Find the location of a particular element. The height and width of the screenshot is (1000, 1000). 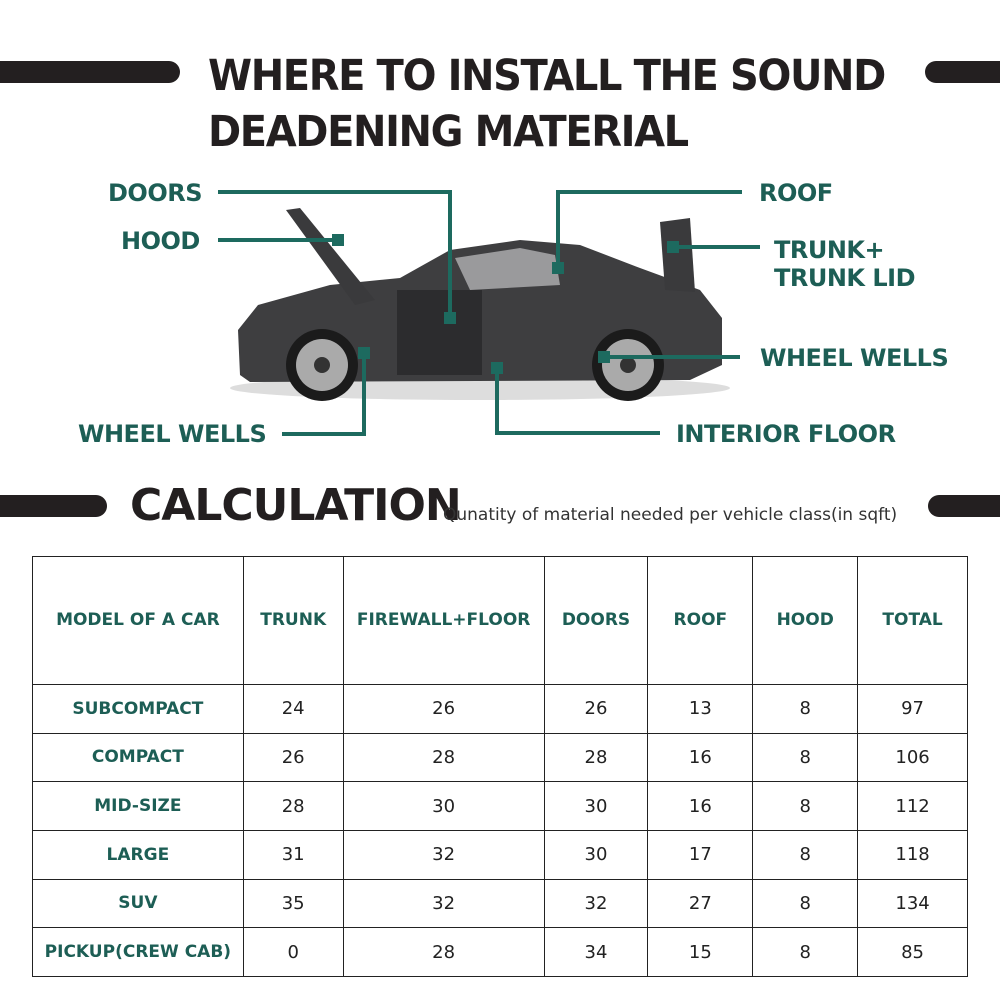

table-row: PICKUP(CREW CAB) 0 28 34 15 8 85 is located at coordinates (500, 952).